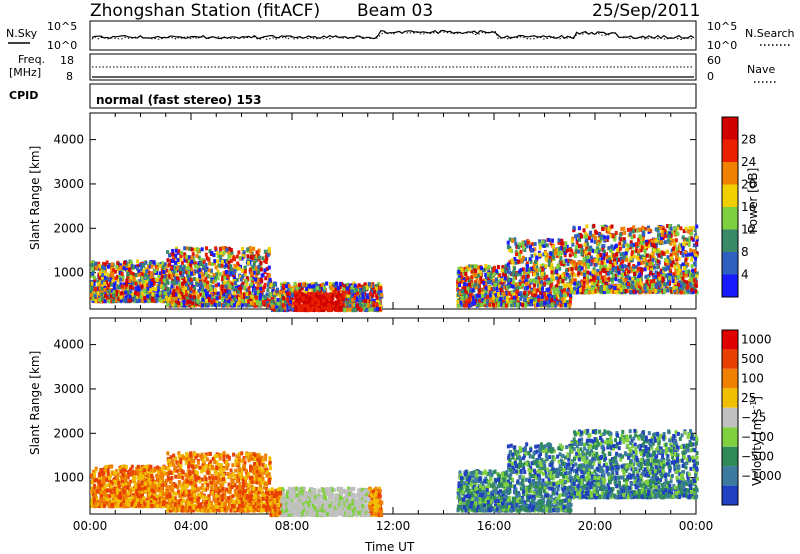 The height and width of the screenshot is (554, 800). I want to click on noise-strip-frame, so click(393, 35).